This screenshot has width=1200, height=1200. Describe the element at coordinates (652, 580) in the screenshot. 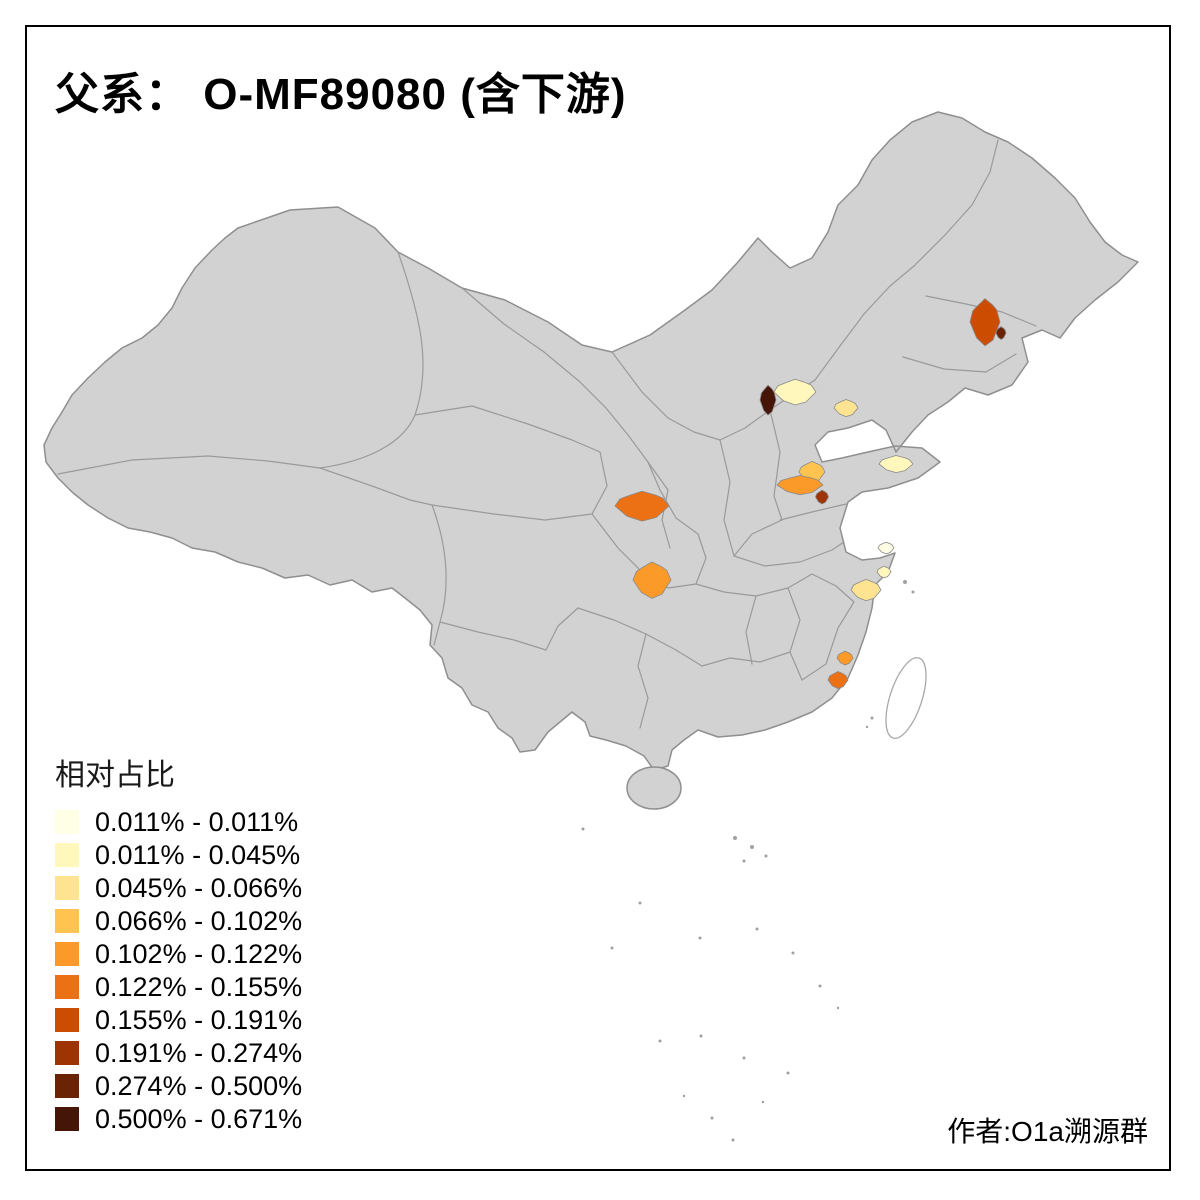

I see `map-region-chongqing-orange` at that location.